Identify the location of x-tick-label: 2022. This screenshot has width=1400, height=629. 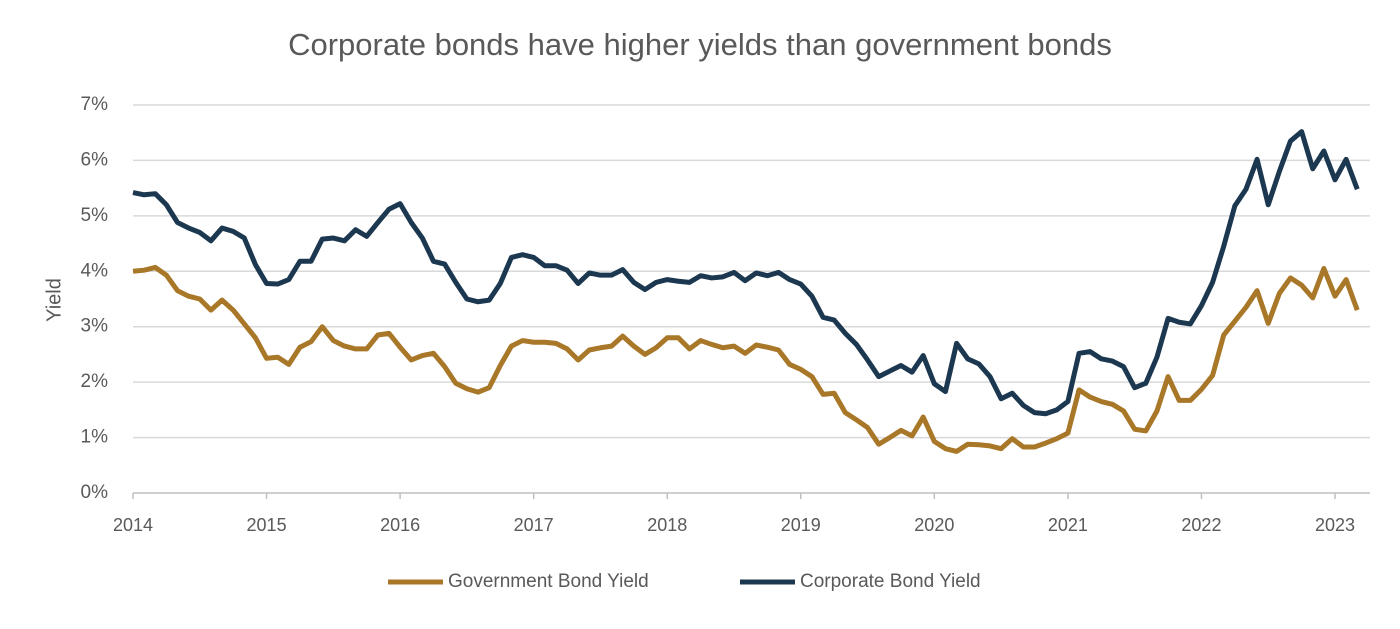
(1201, 525).